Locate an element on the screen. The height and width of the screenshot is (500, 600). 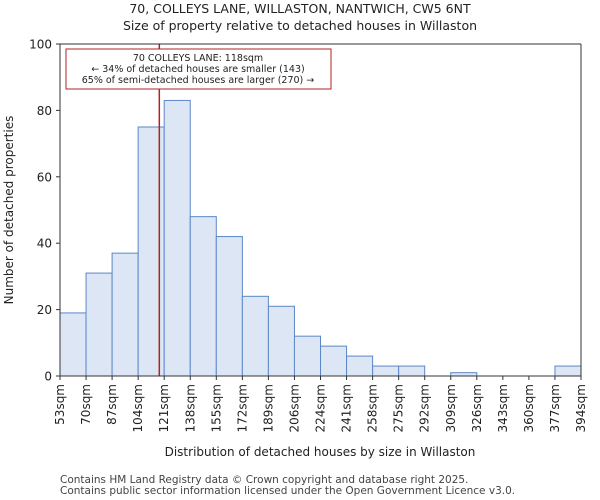
x-tick-label: 241sqm is located at coordinates (347, 408).